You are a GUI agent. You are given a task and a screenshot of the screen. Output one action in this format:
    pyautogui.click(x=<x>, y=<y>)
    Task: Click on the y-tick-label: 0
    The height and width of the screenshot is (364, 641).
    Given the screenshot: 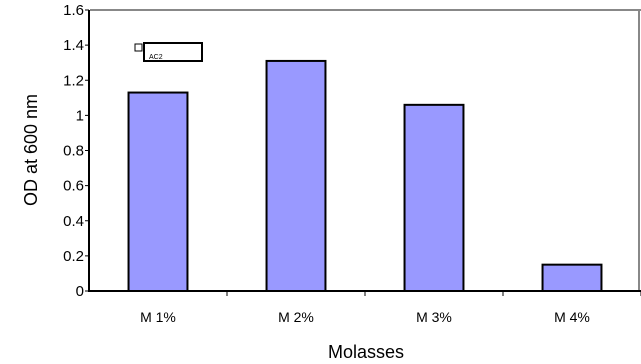 What is the action you would take?
    pyautogui.click(x=80, y=291)
    